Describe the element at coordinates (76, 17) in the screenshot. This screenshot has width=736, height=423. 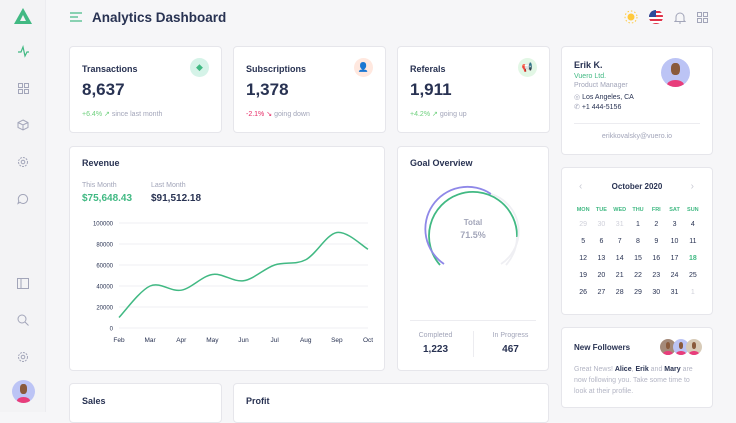
I see `menu-icon` at that location.